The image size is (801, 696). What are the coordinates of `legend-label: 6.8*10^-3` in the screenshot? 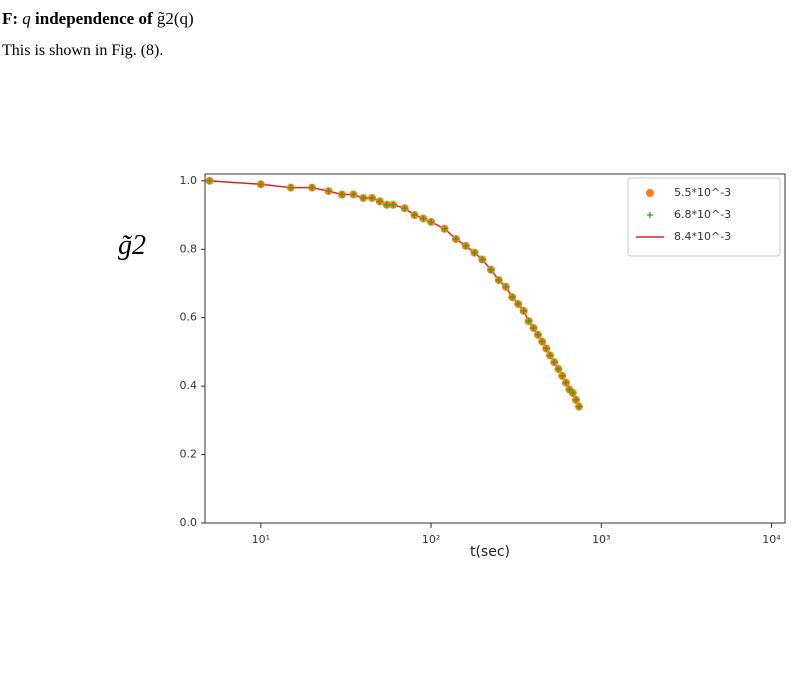 It's located at (702, 214).